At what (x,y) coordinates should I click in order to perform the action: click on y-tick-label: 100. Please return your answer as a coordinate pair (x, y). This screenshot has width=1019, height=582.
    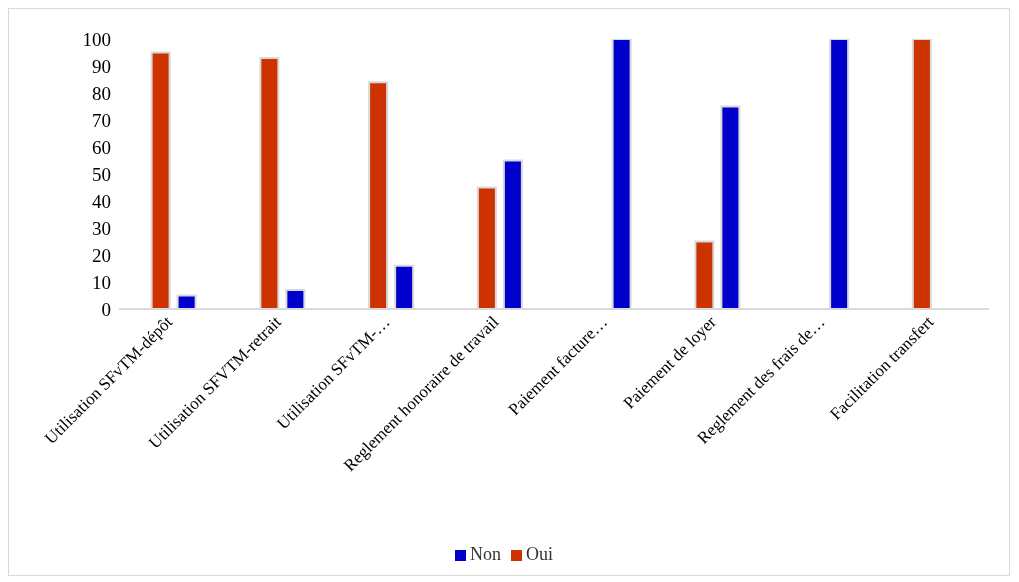
    Looking at the image, I should click on (96, 39).